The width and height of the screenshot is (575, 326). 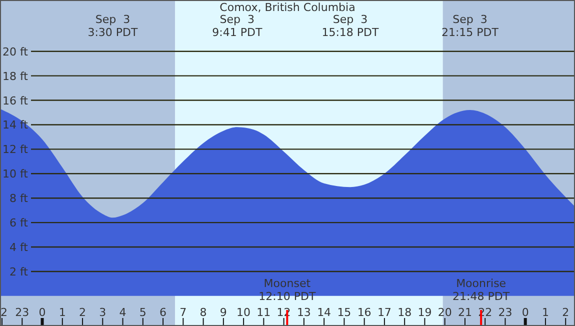 I want to click on y-tick-label: 8 ft, so click(x=19, y=199).